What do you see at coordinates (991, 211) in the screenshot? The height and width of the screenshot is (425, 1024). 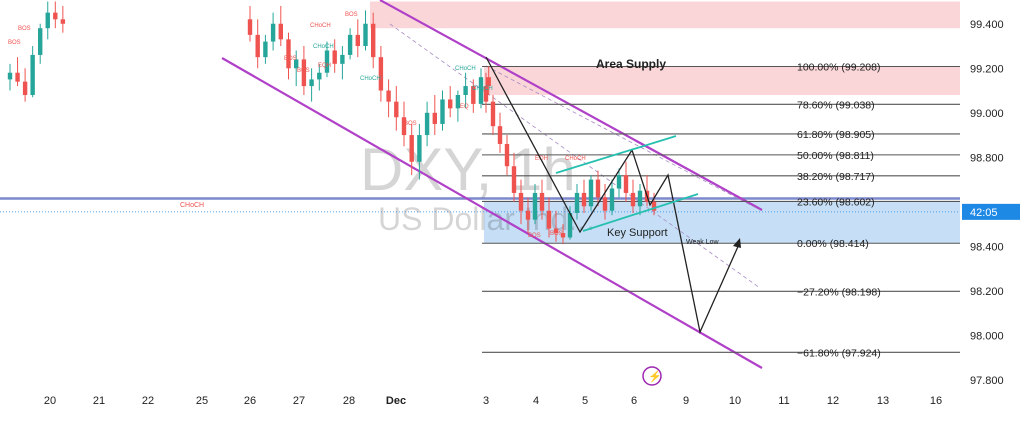 I see `current-price-tag` at bounding box center [991, 211].